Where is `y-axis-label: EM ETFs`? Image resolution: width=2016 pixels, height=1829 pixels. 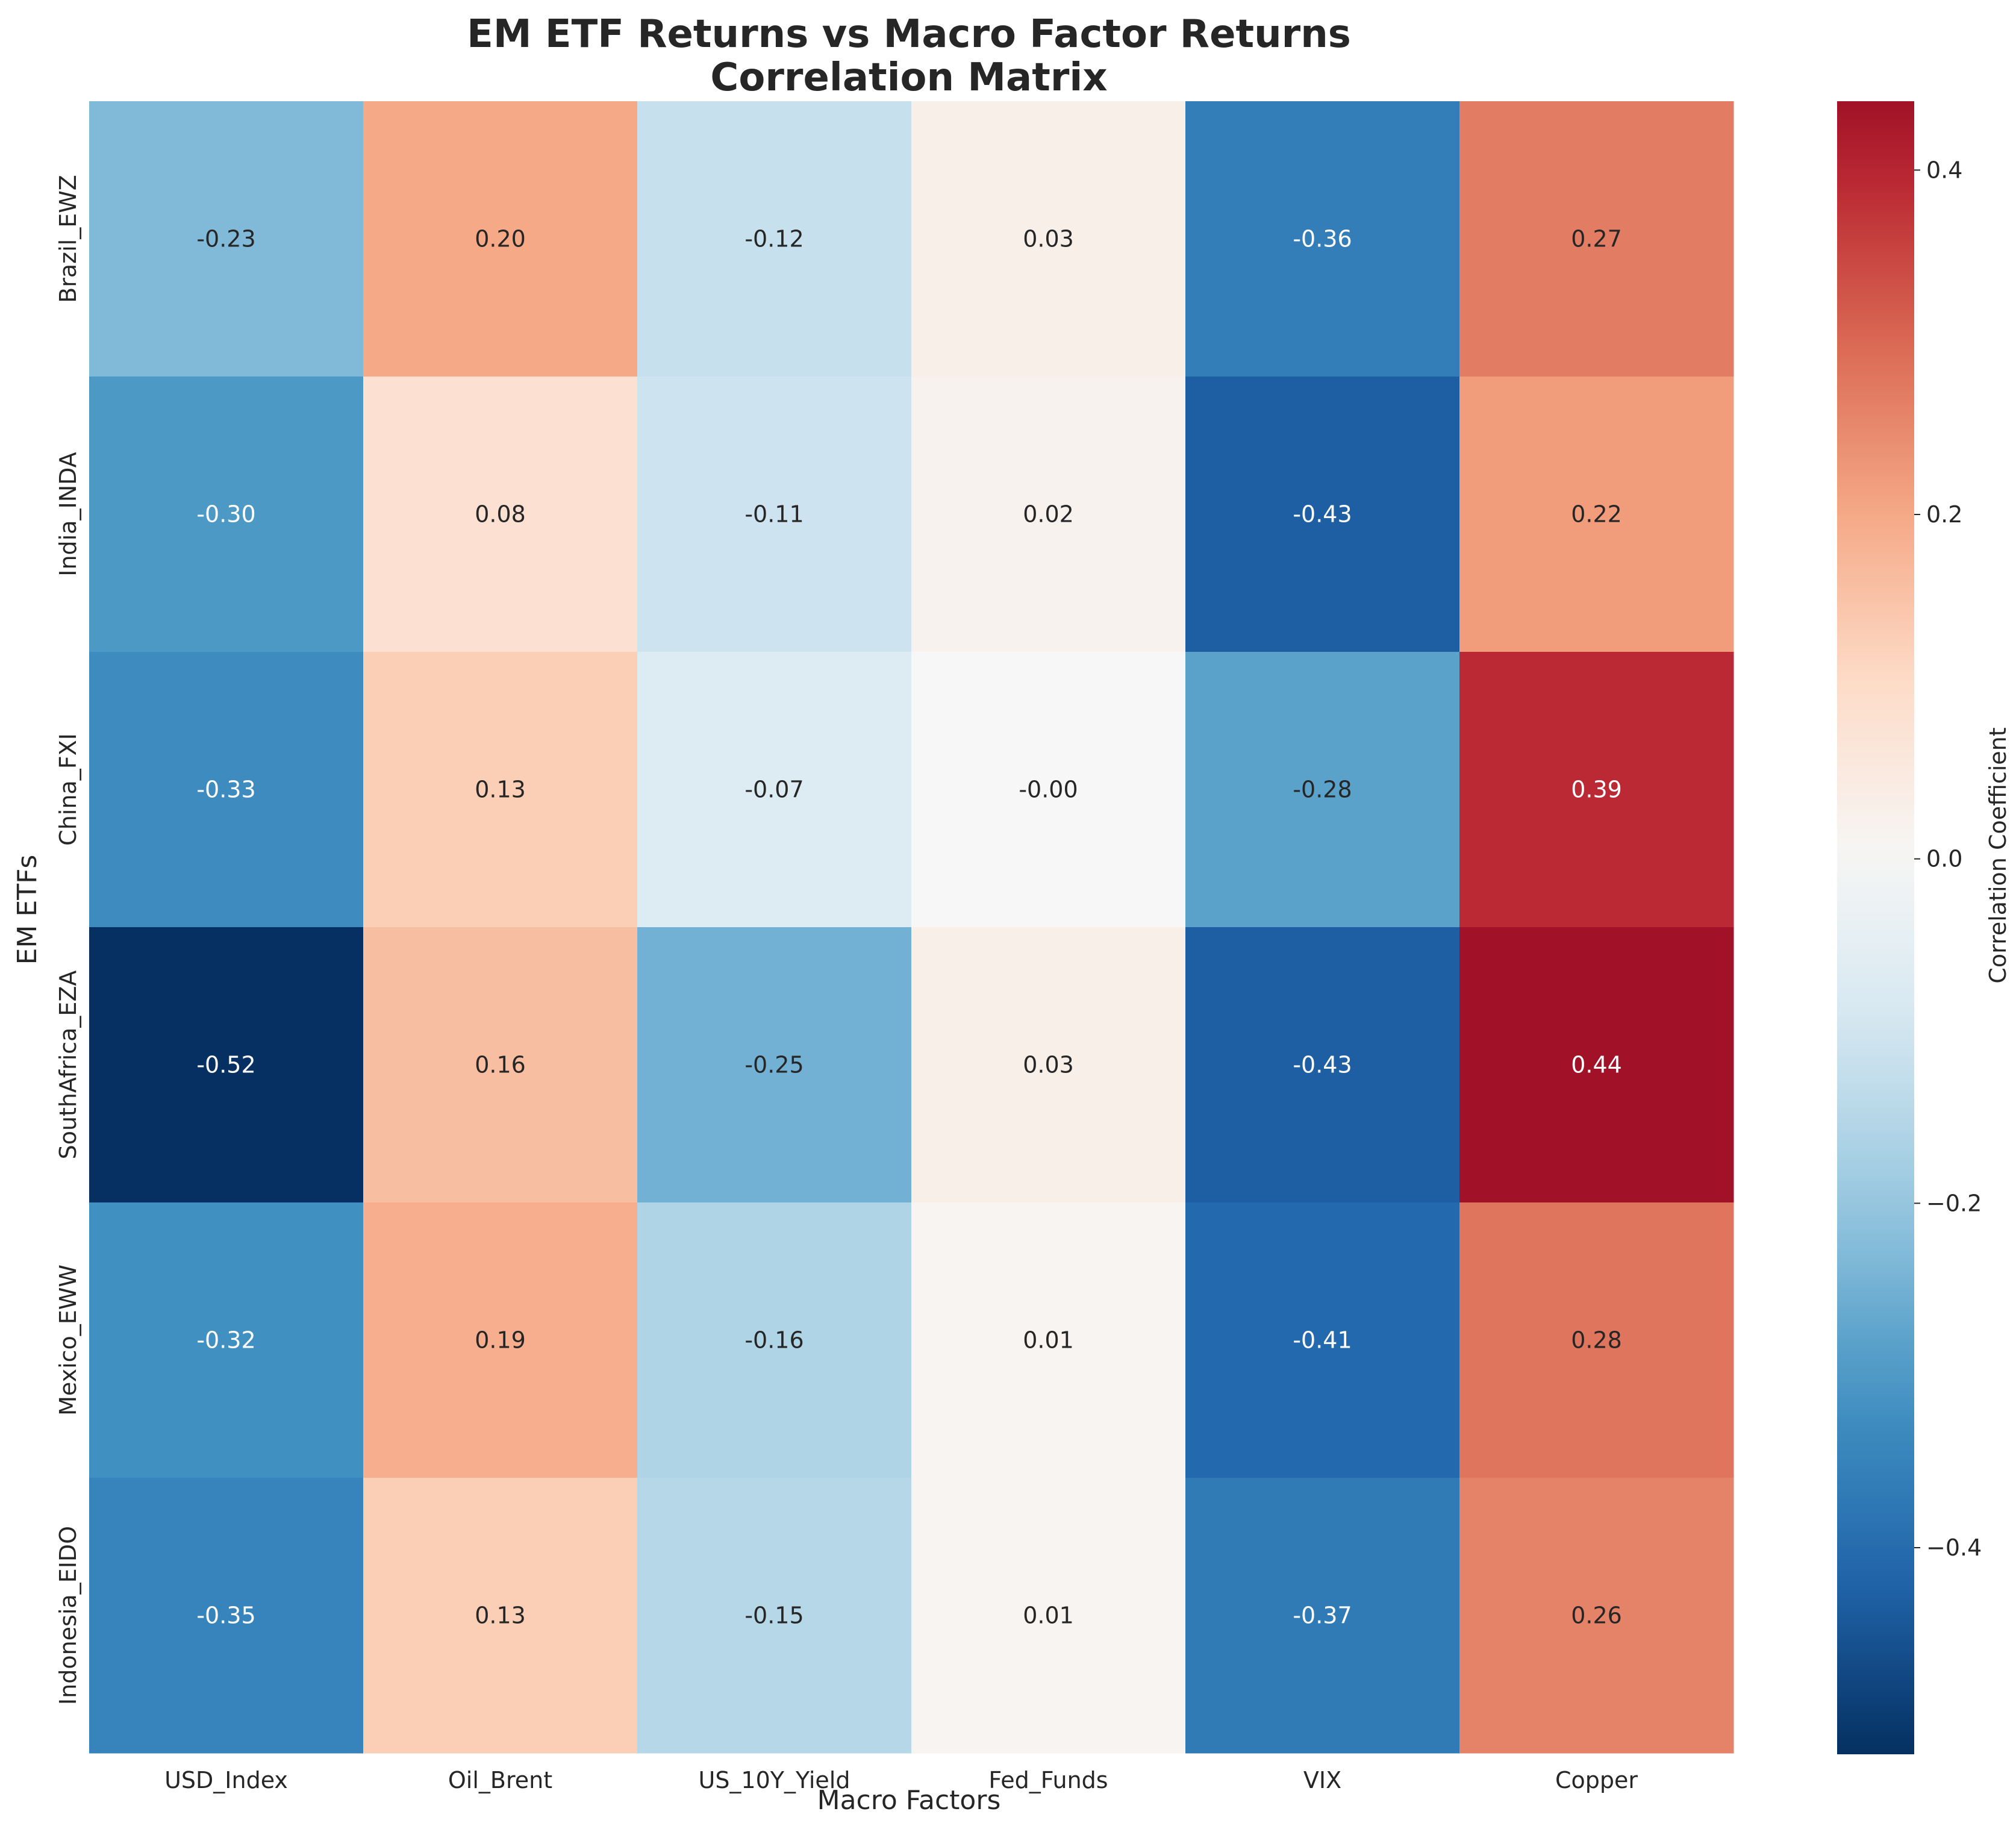
y-axis-label: EM ETFs is located at coordinates (27, 910).